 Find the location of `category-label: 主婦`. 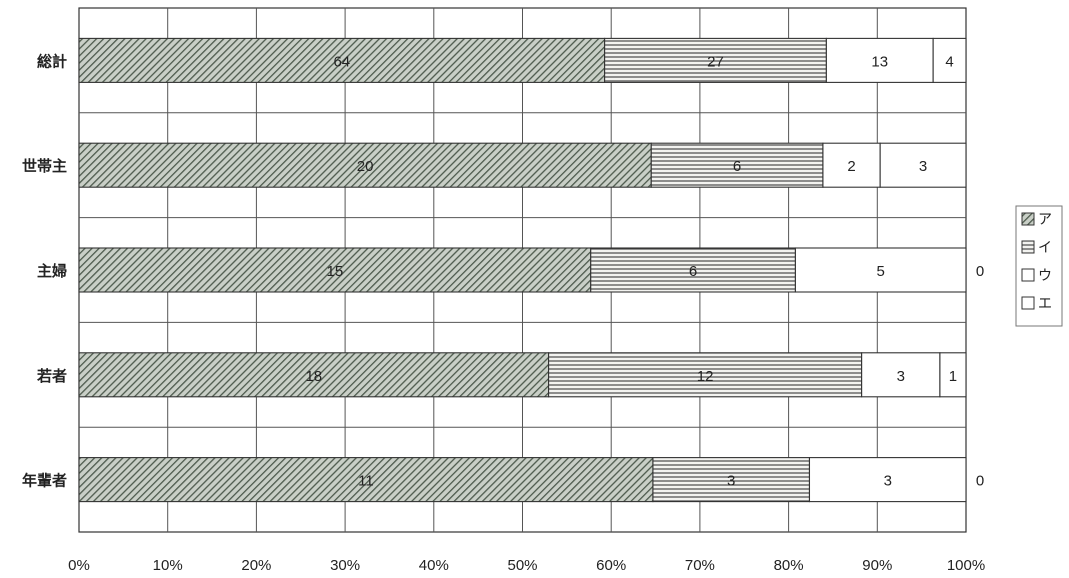

category-label: 主婦 is located at coordinates (52, 271).